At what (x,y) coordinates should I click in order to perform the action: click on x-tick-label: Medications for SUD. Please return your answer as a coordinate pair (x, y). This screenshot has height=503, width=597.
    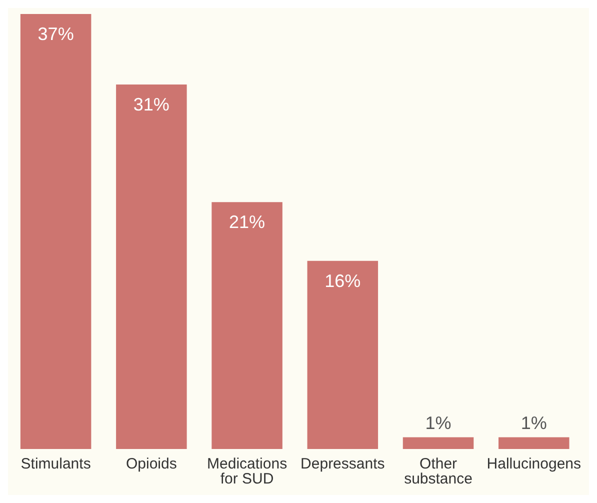
    Looking at the image, I should click on (247, 472).